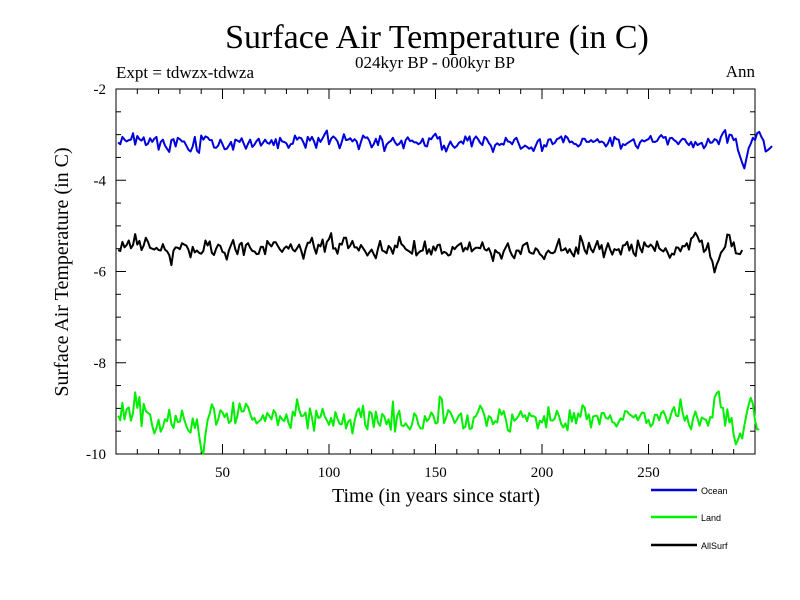  Describe the element at coordinates (436, 496) in the screenshot. I see `x-axis-label: Time (in years since start)` at that location.